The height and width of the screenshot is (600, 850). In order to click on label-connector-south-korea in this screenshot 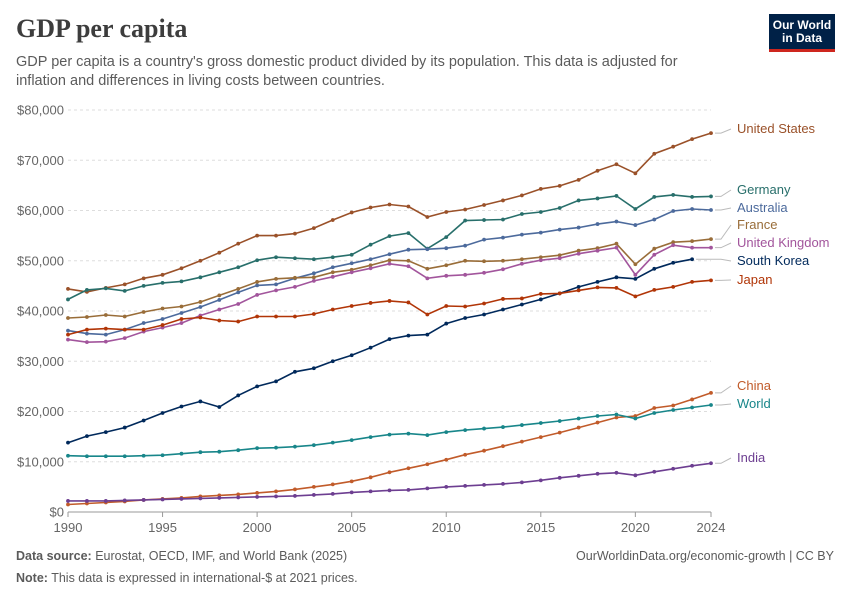, I will do `click(714, 260)`.